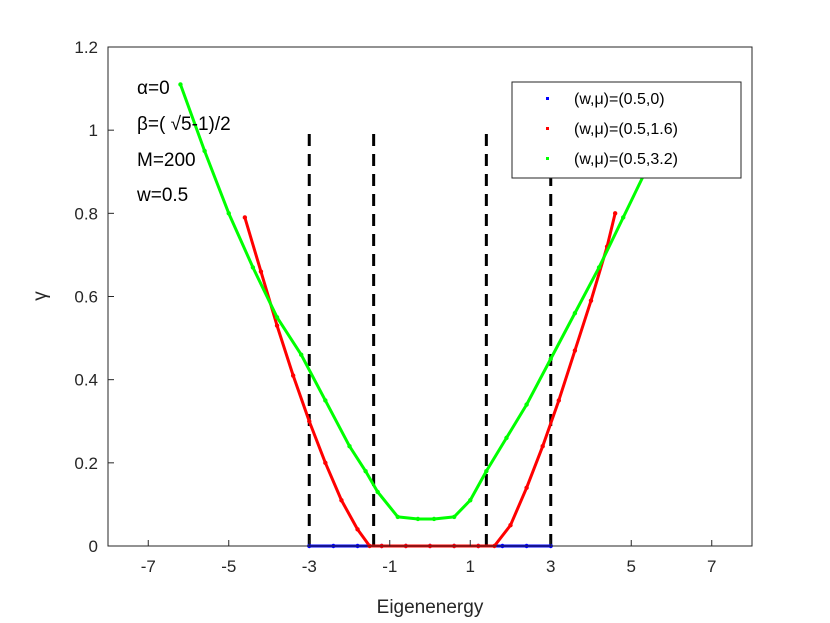  Describe the element at coordinates (183, 142) in the screenshot. I see `annotation-block: α=0 β=( √5-1)/2 M=200 w=0.5` at that location.